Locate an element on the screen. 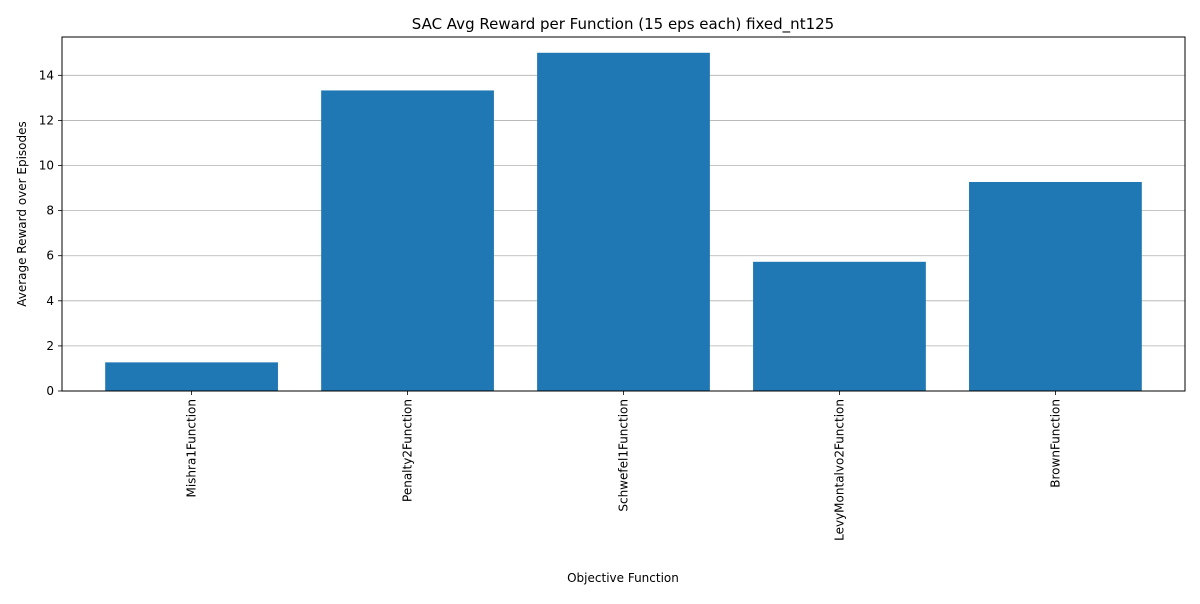 The image size is (1200, 604). y-tick-label: 14 is located at coordinates (46, 75).